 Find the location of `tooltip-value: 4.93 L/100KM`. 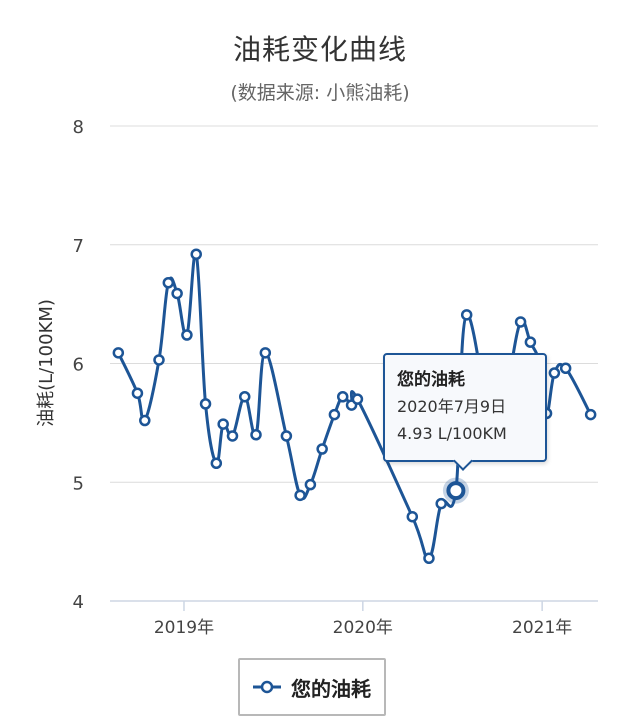

tooltip-value: 4.93 L/100KM is located at coordinates (452, 433).